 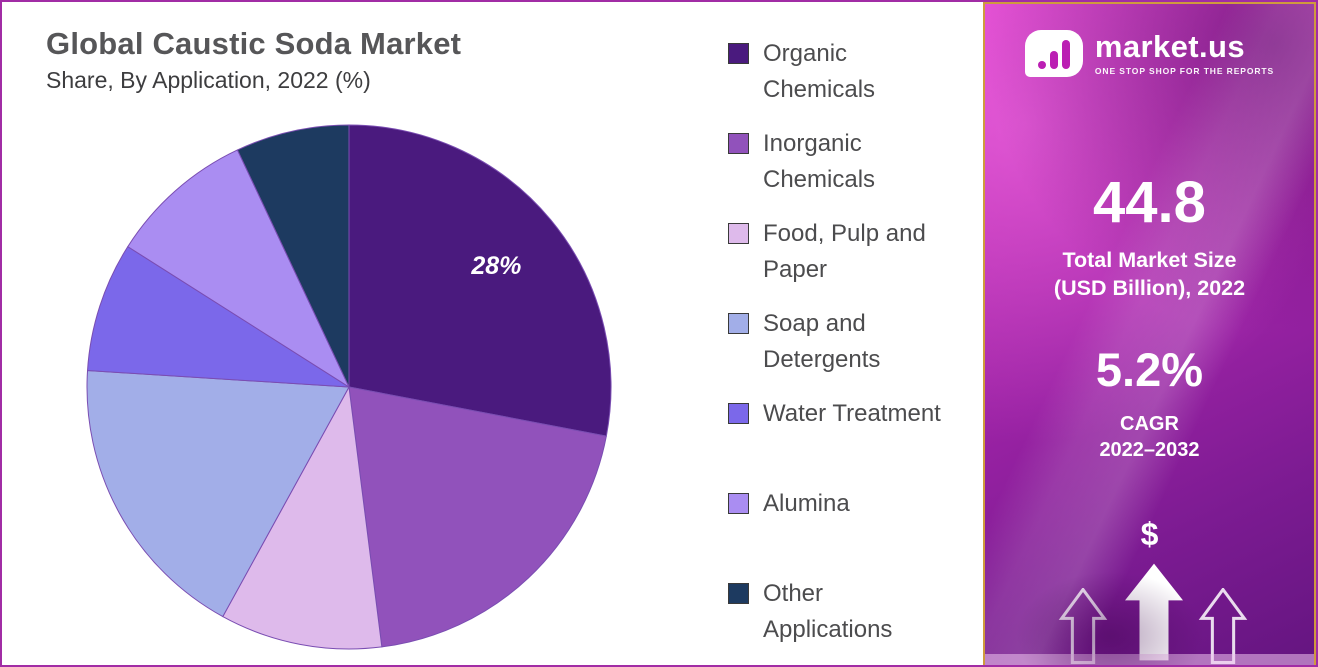 I want to click on pie-slice-water-treatment, so click(x=218, y=316).